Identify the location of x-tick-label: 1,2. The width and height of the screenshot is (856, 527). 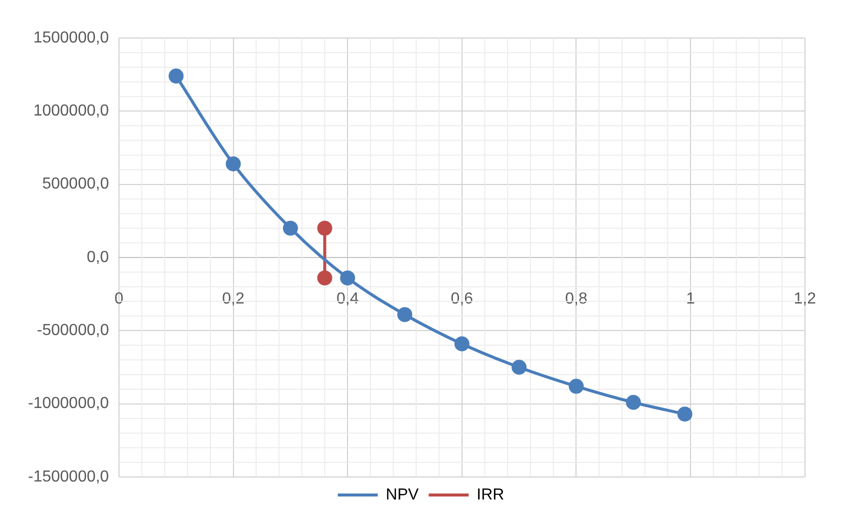
(805, 299).